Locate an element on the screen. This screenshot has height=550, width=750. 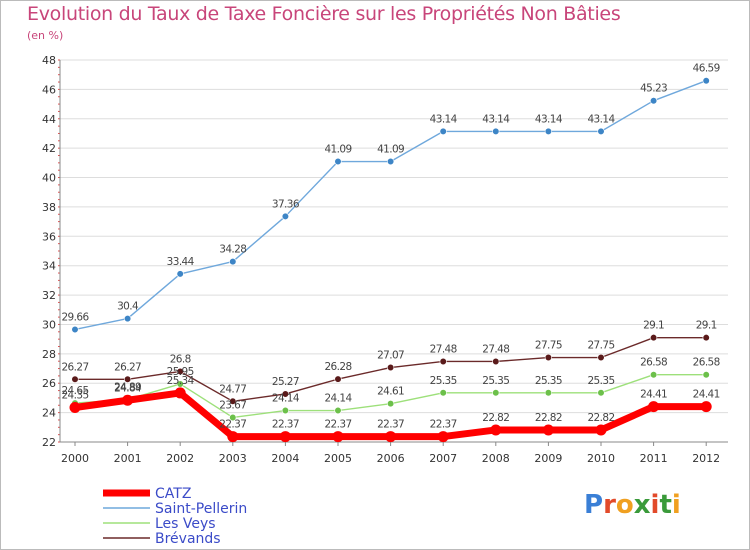
data-label: 25.95 is located at coordinates (180, 372).